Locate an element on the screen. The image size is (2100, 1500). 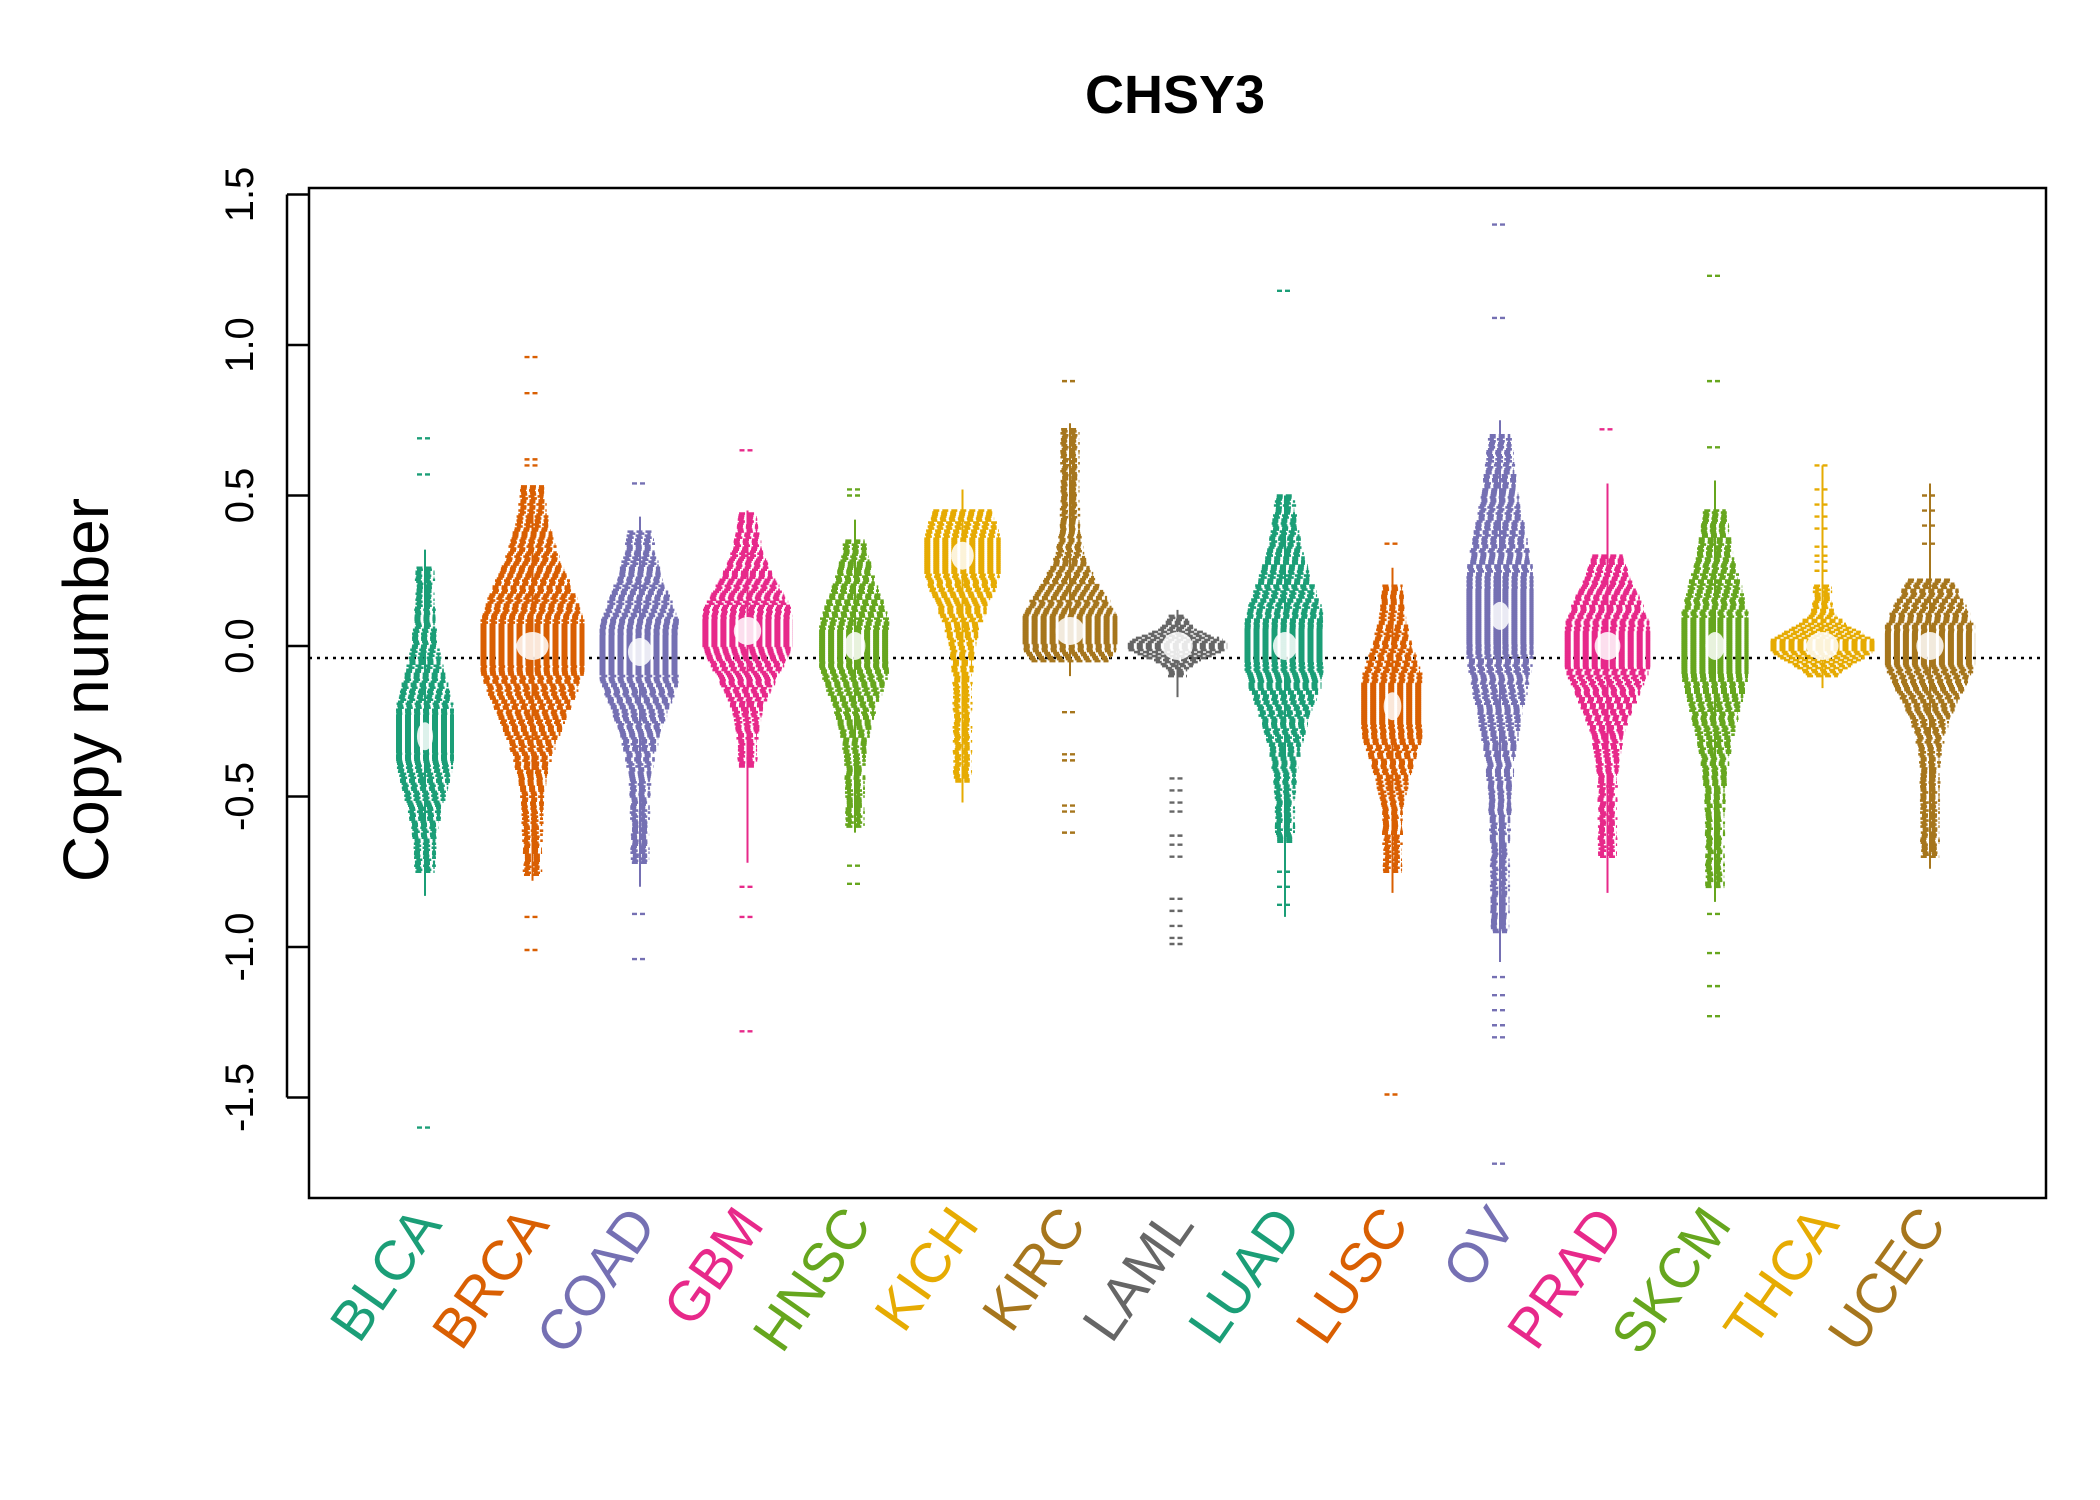
group-hnsc is located at coordinates (855, 686).